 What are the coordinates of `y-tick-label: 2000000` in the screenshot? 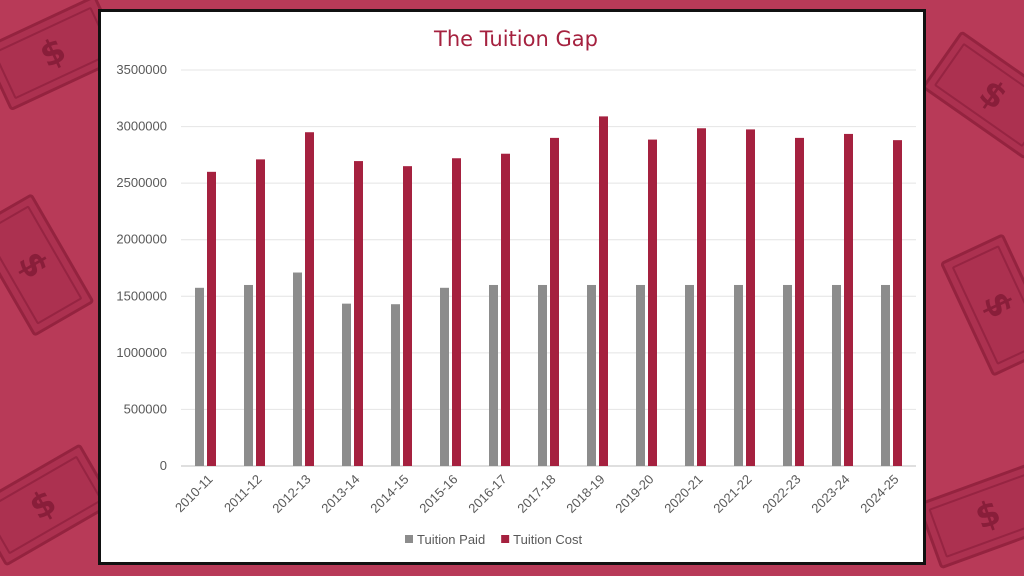 It's located at (141, 239).